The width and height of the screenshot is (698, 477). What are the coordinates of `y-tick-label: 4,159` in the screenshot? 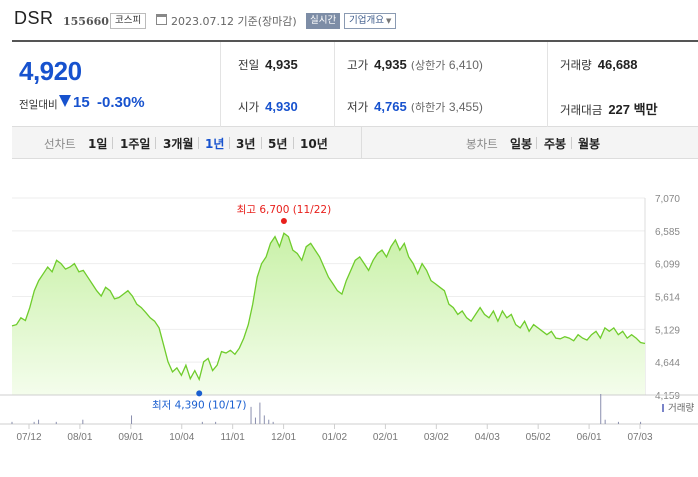 It's located at (667, 396).